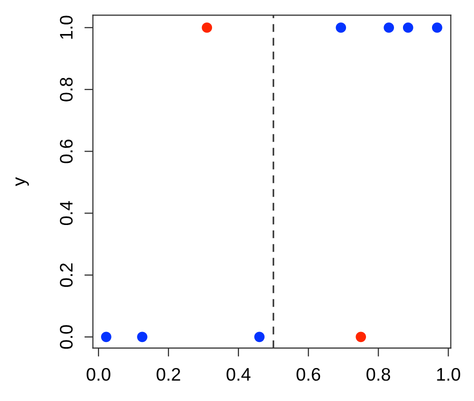  What do you see at coordinates (66, 152) in the screenshot?
I see `y-tick-label: 0.6` at bounding box center [66, 152].